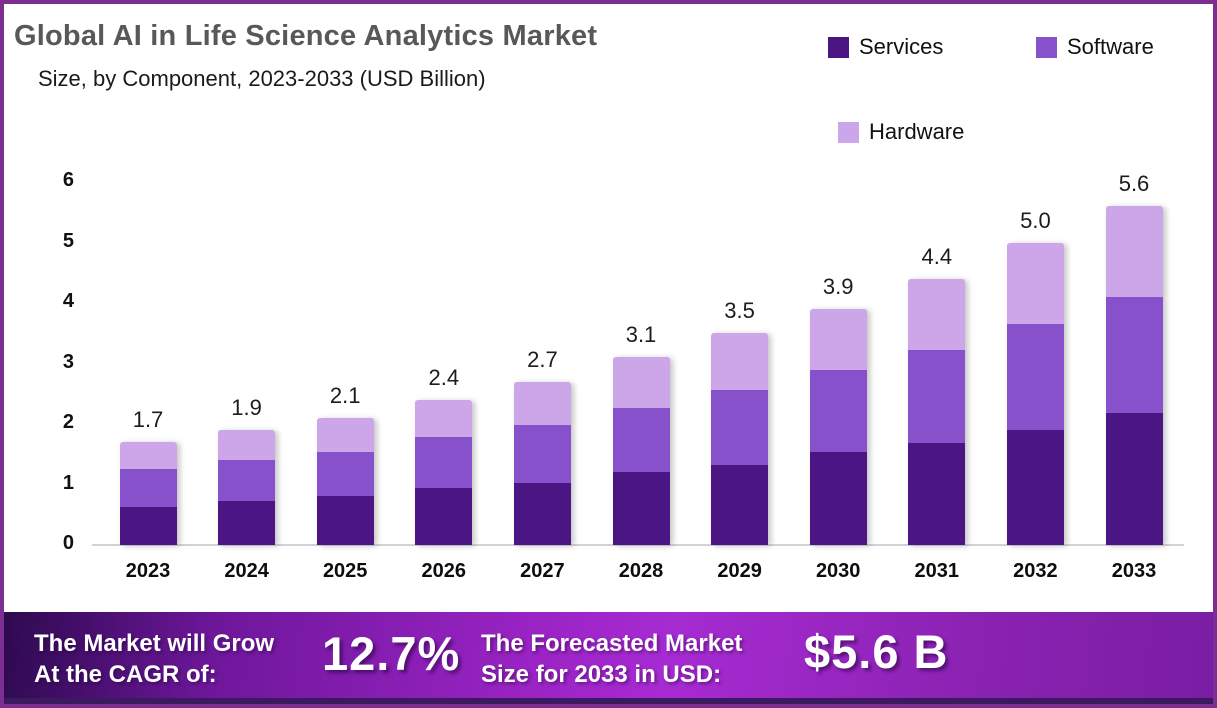 The image size is (1217, 708). I want to click on bar-segment-software-2026, so click(444, 462).